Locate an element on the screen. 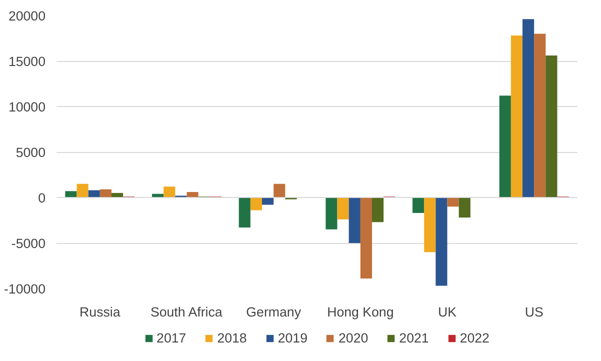 Image resolution: width=601 pixels, height=361 pixels. y-tick-label: -10000 is located at coordinates (25, 289).